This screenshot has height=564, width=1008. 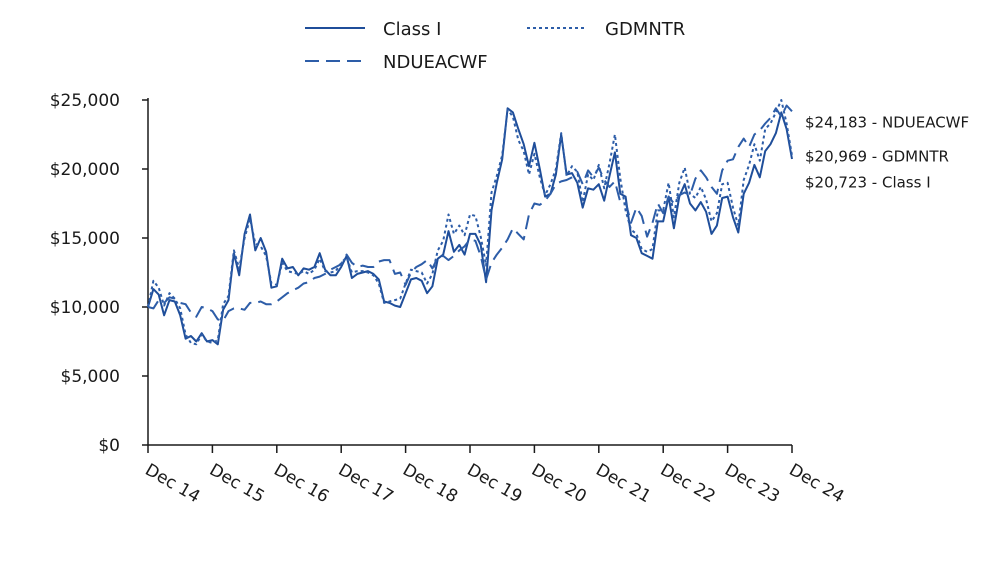 I want to click on x-tick-label: Dec 19, so click(x=495, y=483).